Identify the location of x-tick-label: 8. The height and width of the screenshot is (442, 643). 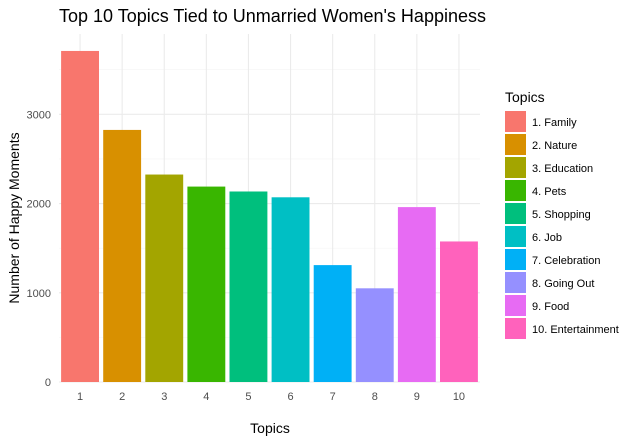
(375, 397).